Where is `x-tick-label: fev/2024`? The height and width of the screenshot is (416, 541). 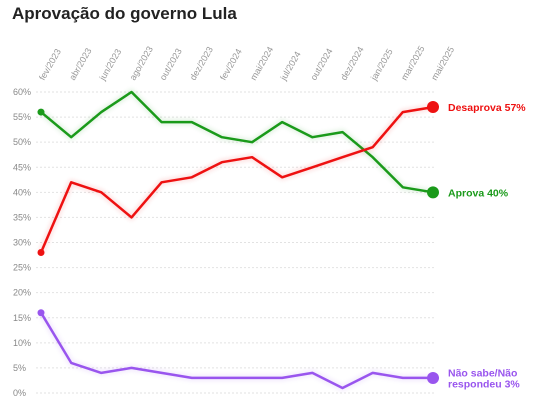 x-tick-label: fev/2024 is located at coordinates (231, 64).